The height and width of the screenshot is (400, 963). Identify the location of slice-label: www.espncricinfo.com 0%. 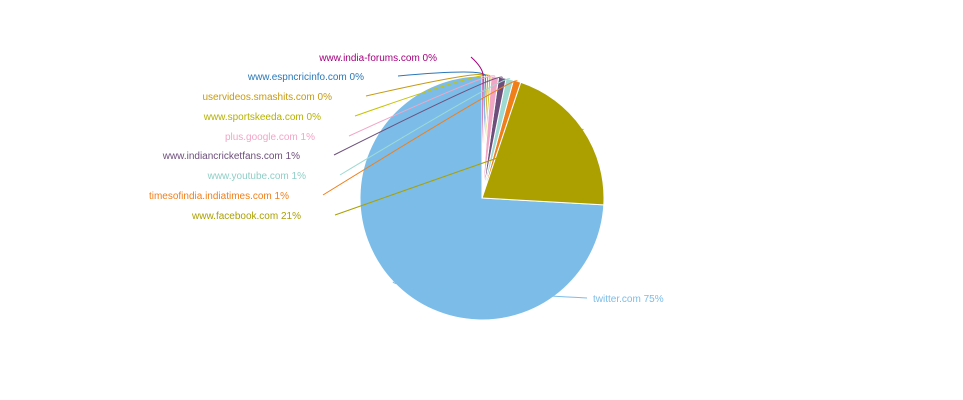
(305, 77).